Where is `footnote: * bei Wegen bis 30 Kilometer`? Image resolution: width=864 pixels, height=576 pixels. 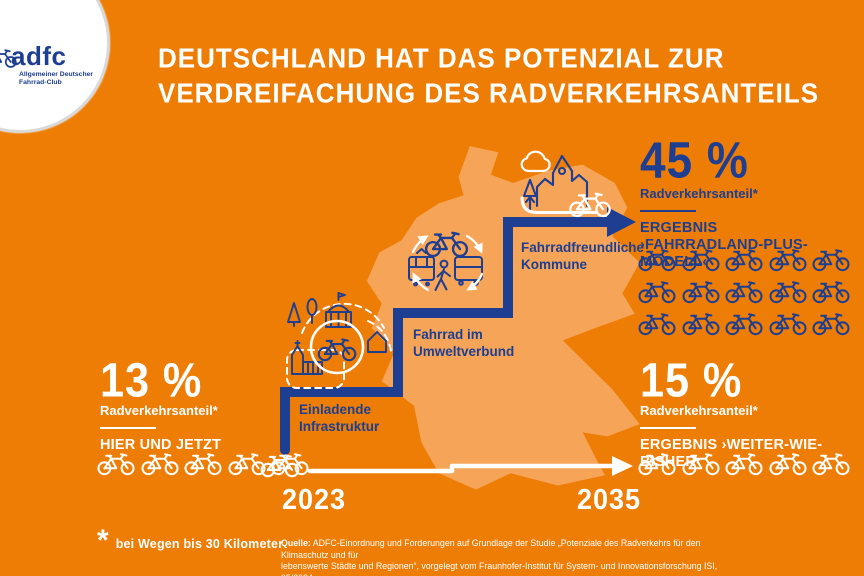 footnote: * bei Wegen bis 30 Kilometer is located at coordinates (190, 540).